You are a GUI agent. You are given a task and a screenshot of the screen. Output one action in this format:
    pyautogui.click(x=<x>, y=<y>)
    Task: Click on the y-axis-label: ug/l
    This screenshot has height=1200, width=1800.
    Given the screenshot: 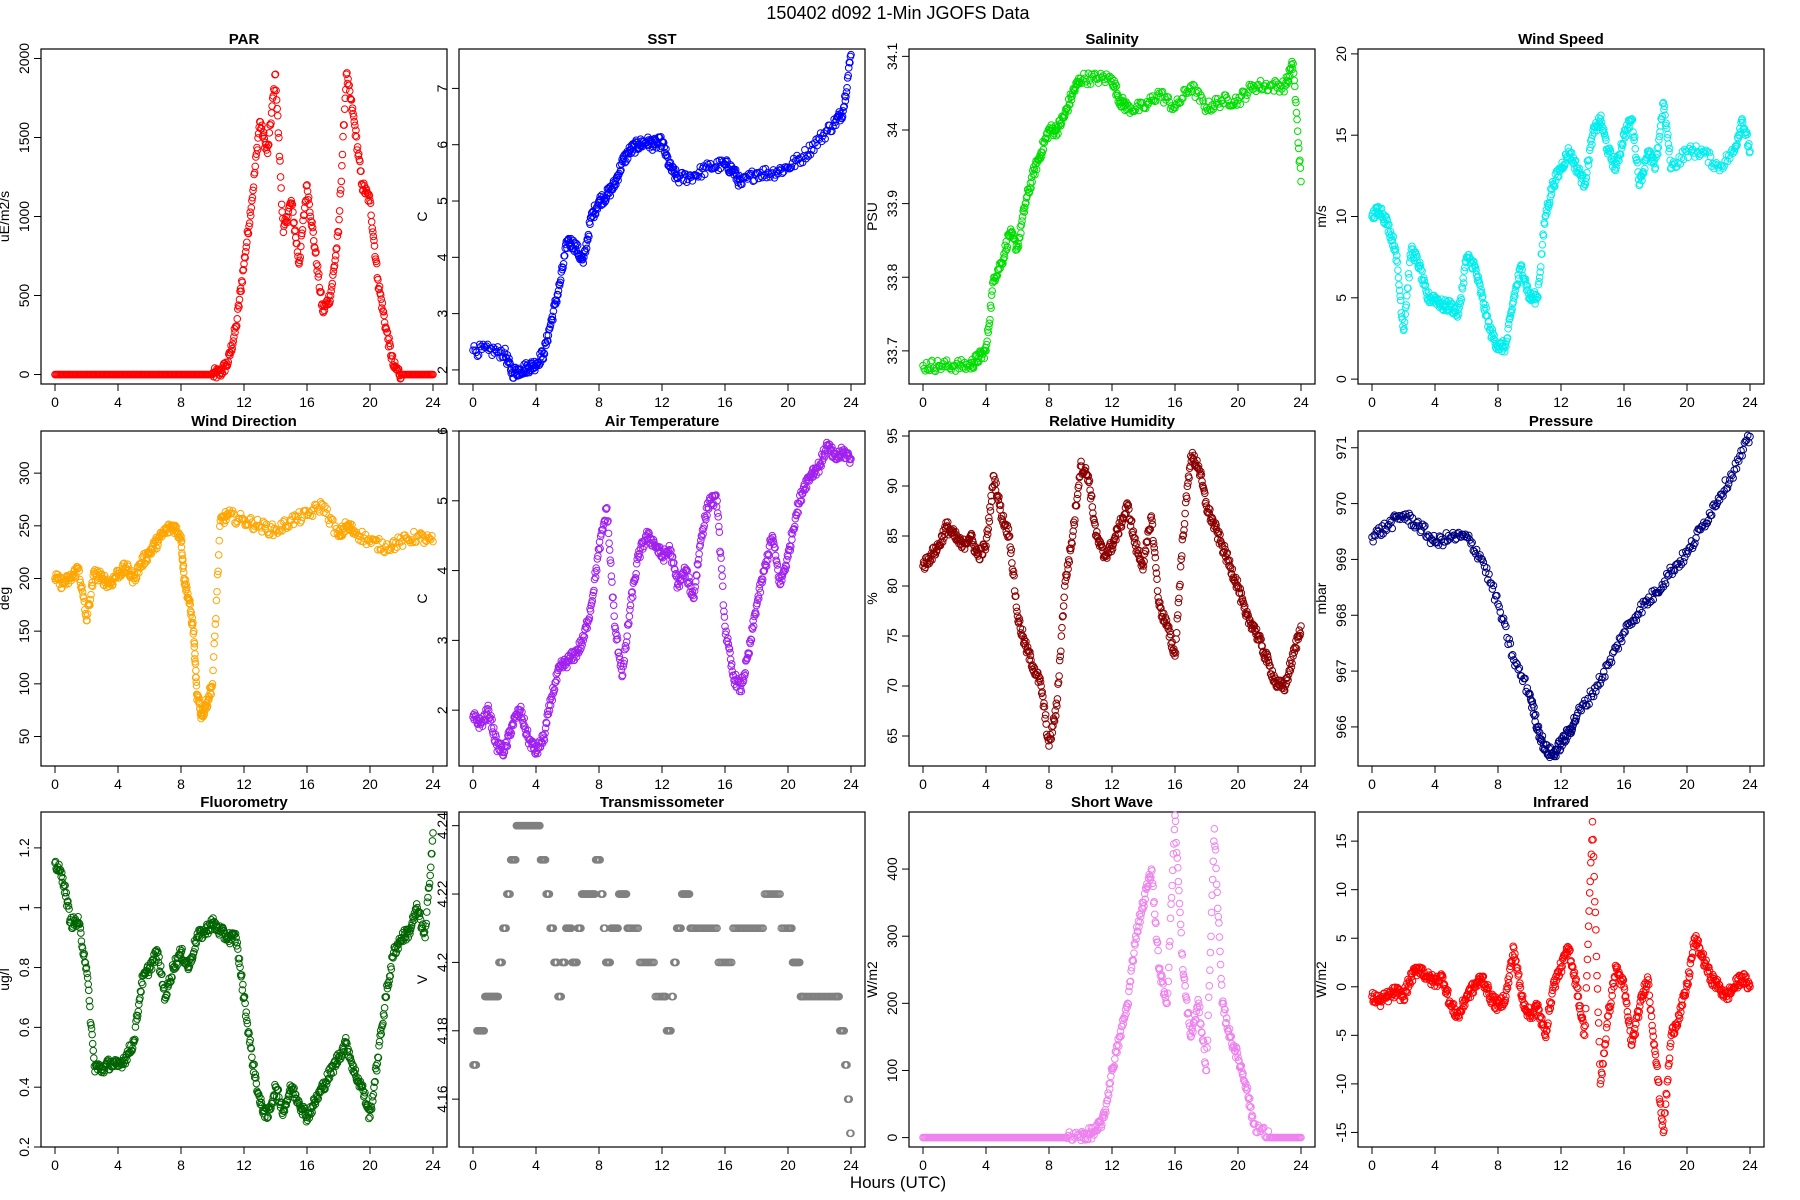 What is the action you would take?
    pyautogui.click(x=6, y=979)
    